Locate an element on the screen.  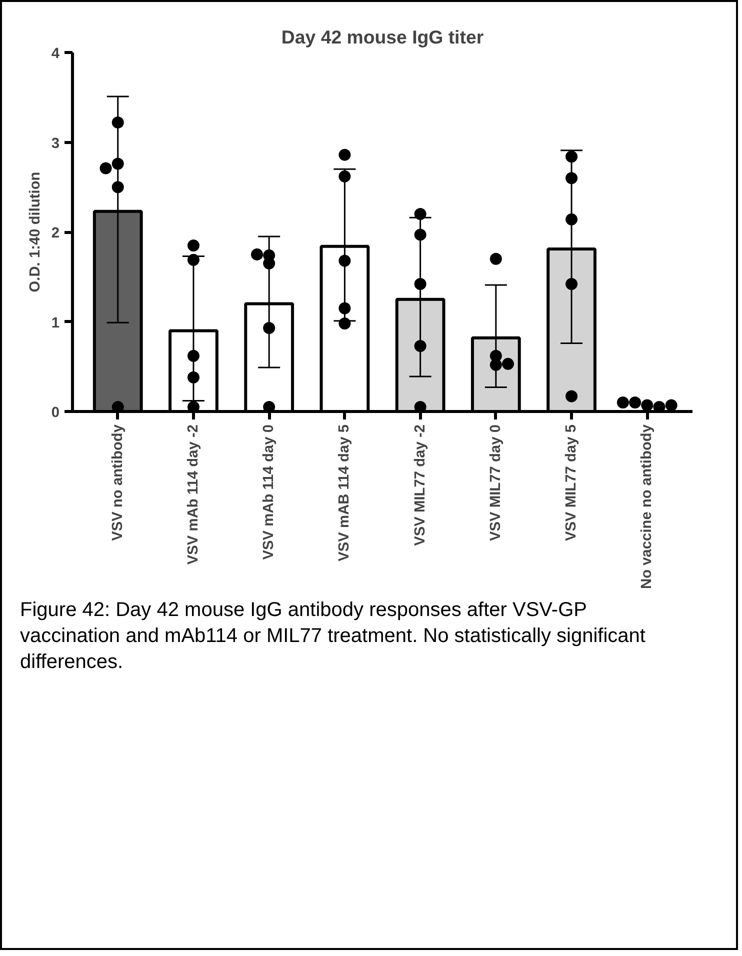
x-tick-label: VSV mAb 114 day 0 is located at coordinates (269, 492).